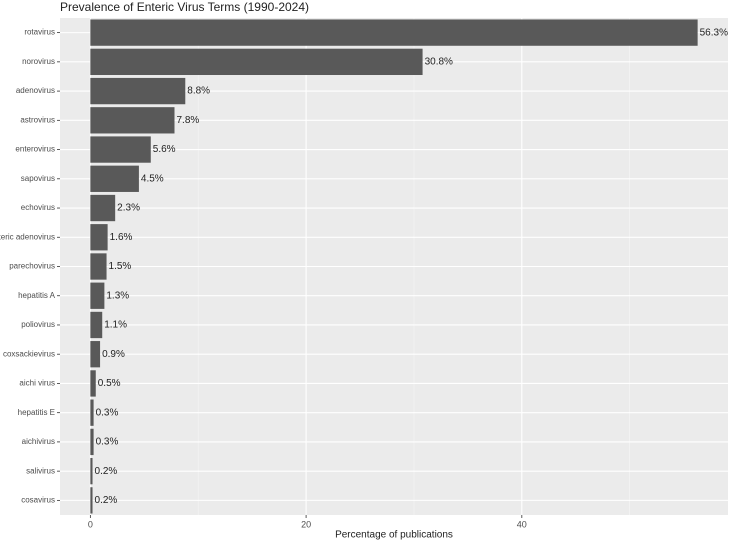 The width and height of the screenshot is (730, 543). I want to click on y-tick-label: parechovirus, so click(32, 266).